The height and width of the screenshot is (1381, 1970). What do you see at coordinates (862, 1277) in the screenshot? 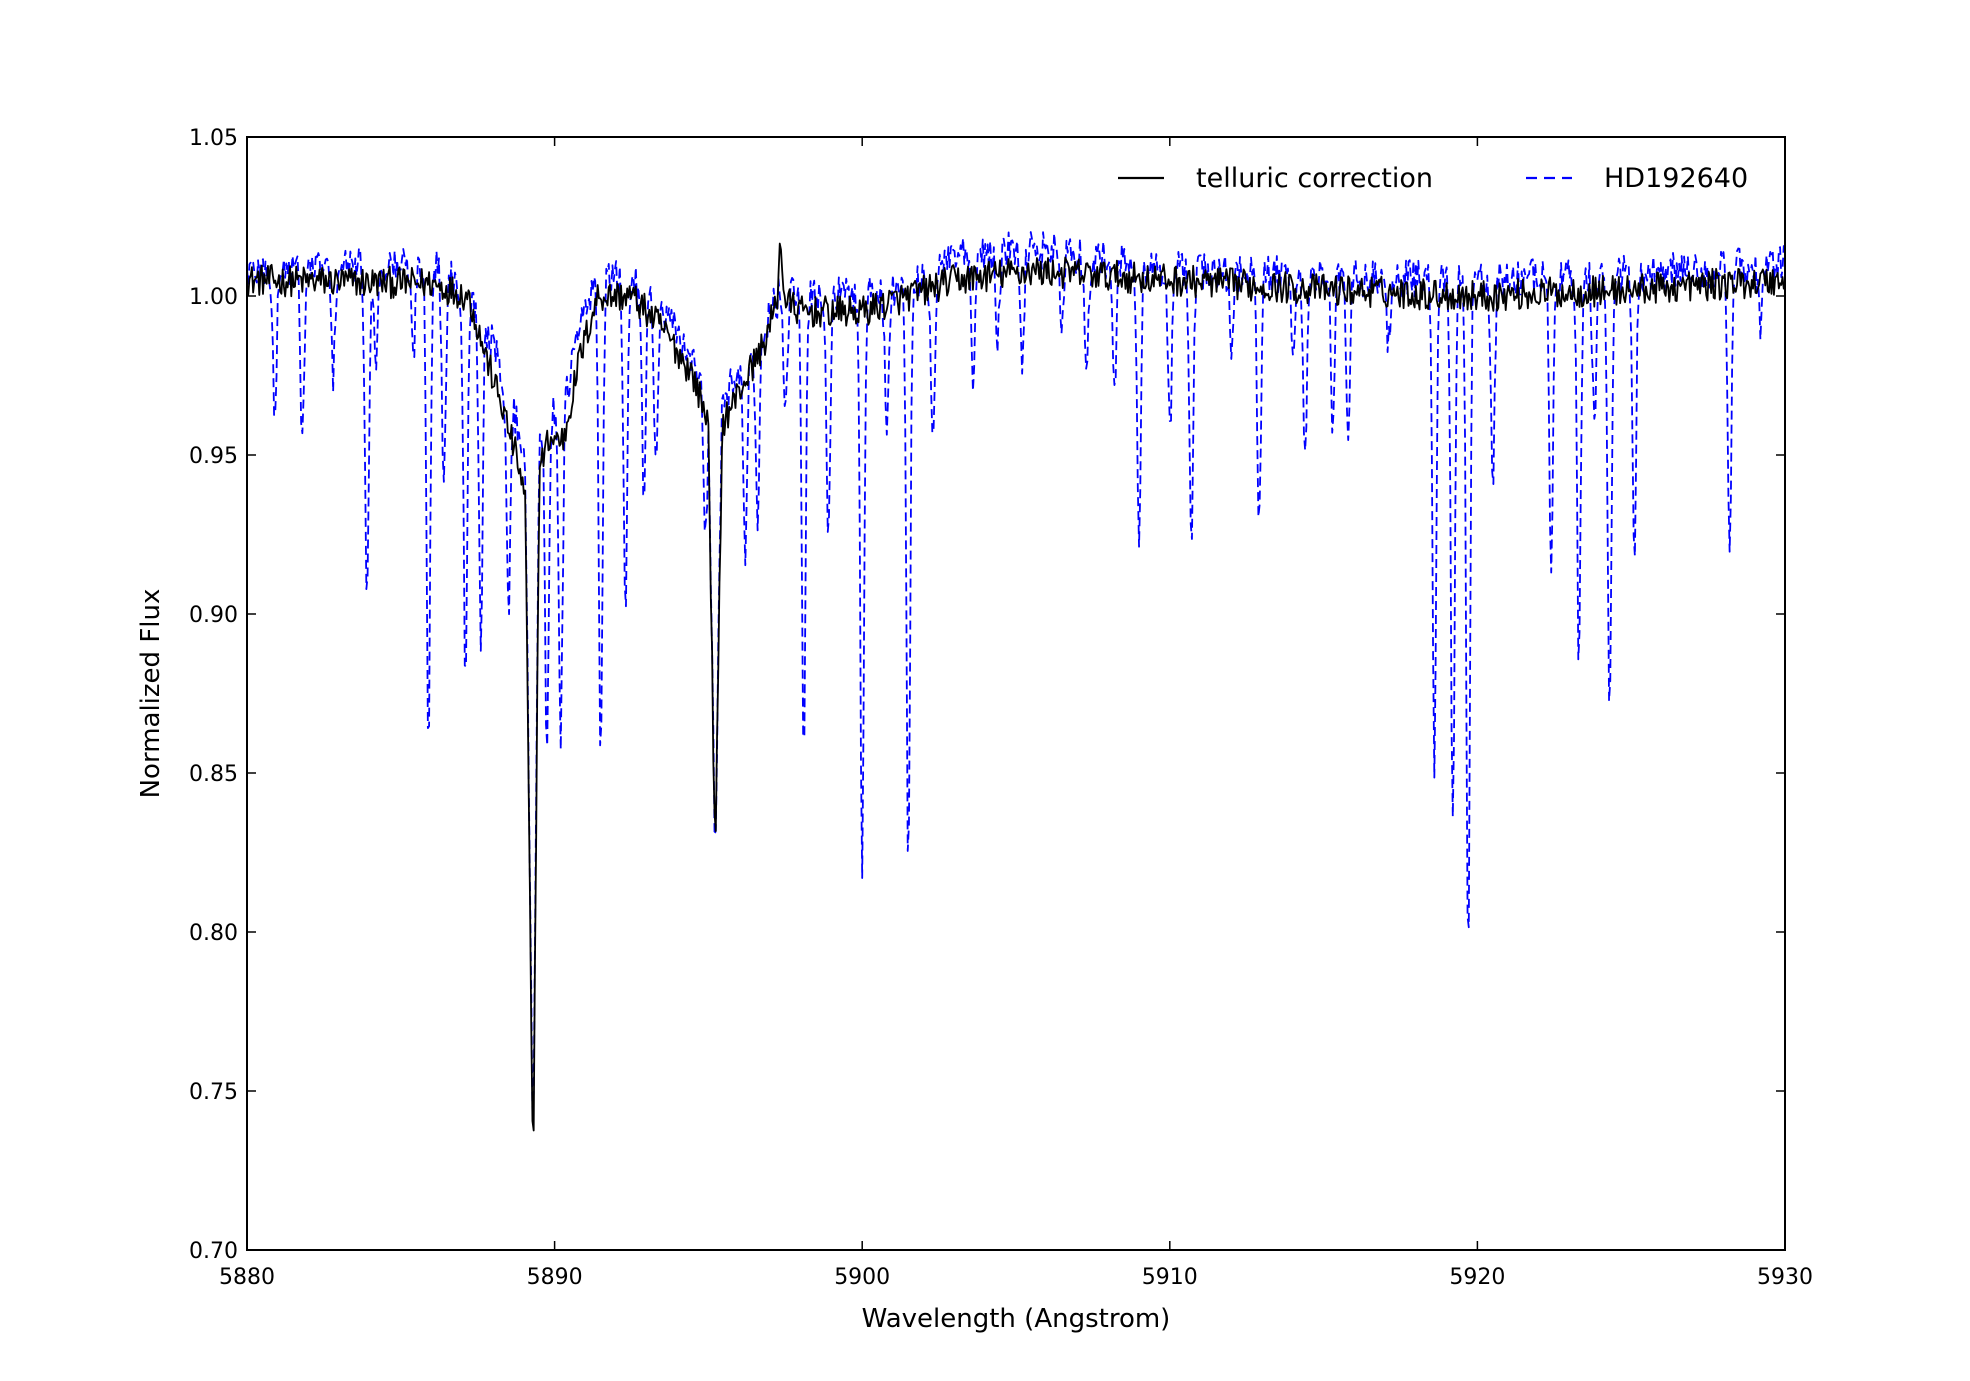
I see `x-tick-label: 5900` at bounding box center [862, 1277].